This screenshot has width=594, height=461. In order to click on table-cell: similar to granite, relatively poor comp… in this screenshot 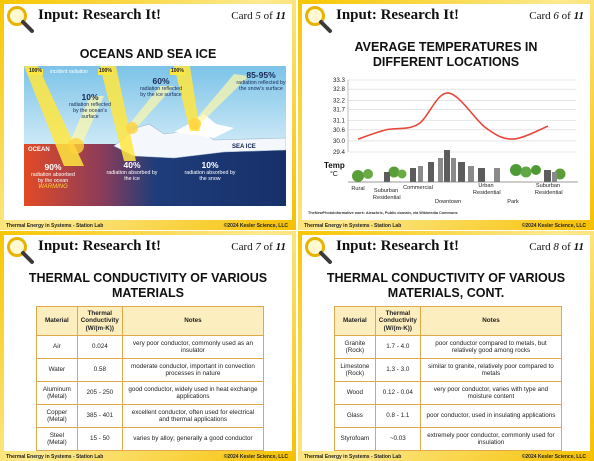, I will do `click(491, 370)`.